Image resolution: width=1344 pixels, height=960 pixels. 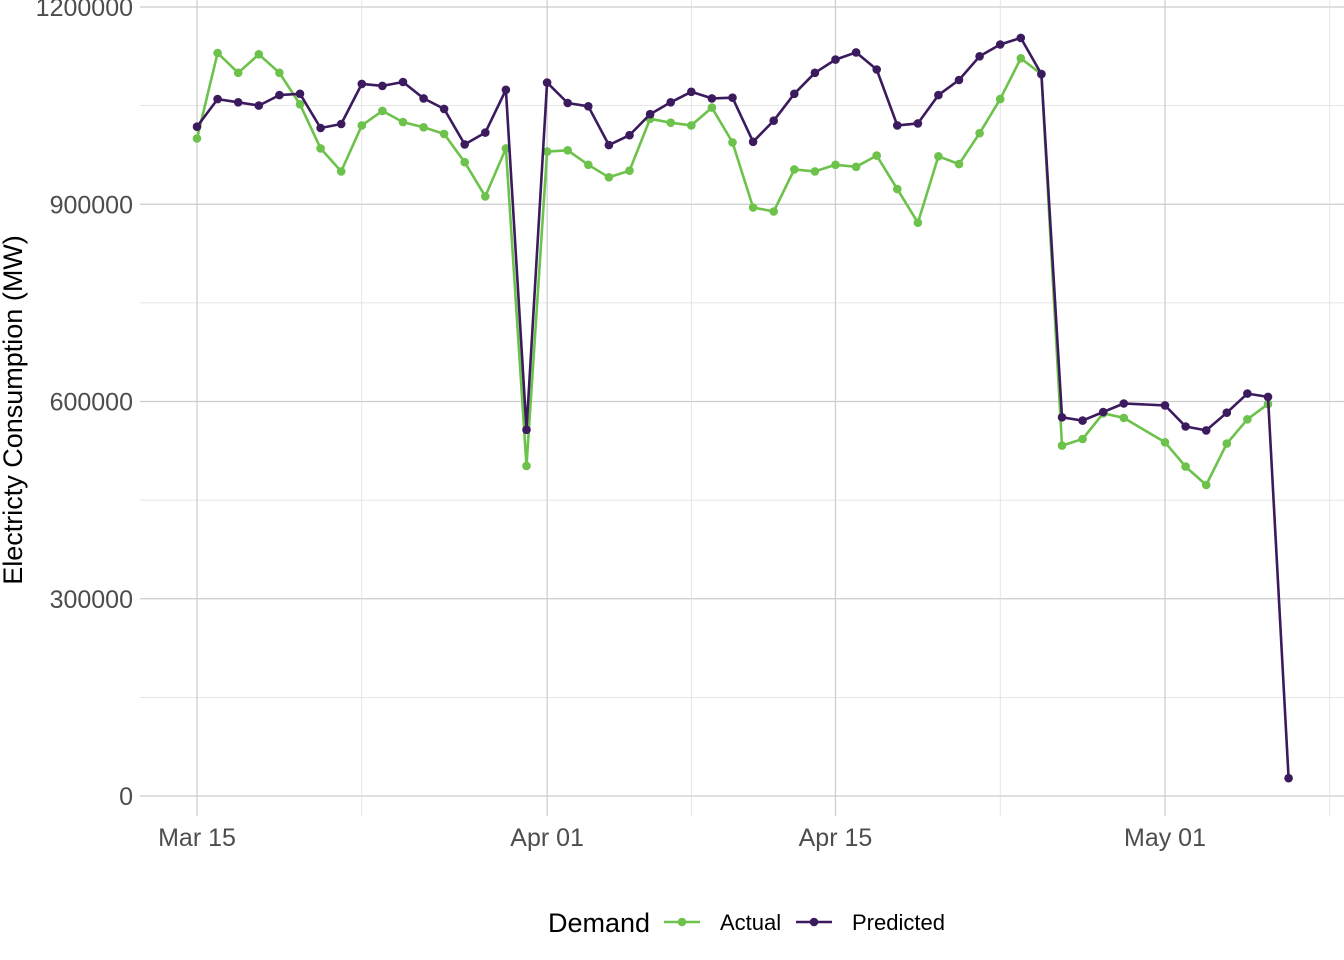 What do you see at coordinates (91, 600) in the screenshot?
I see `y-tick-label: 300000` at bounding box center [91, 600].